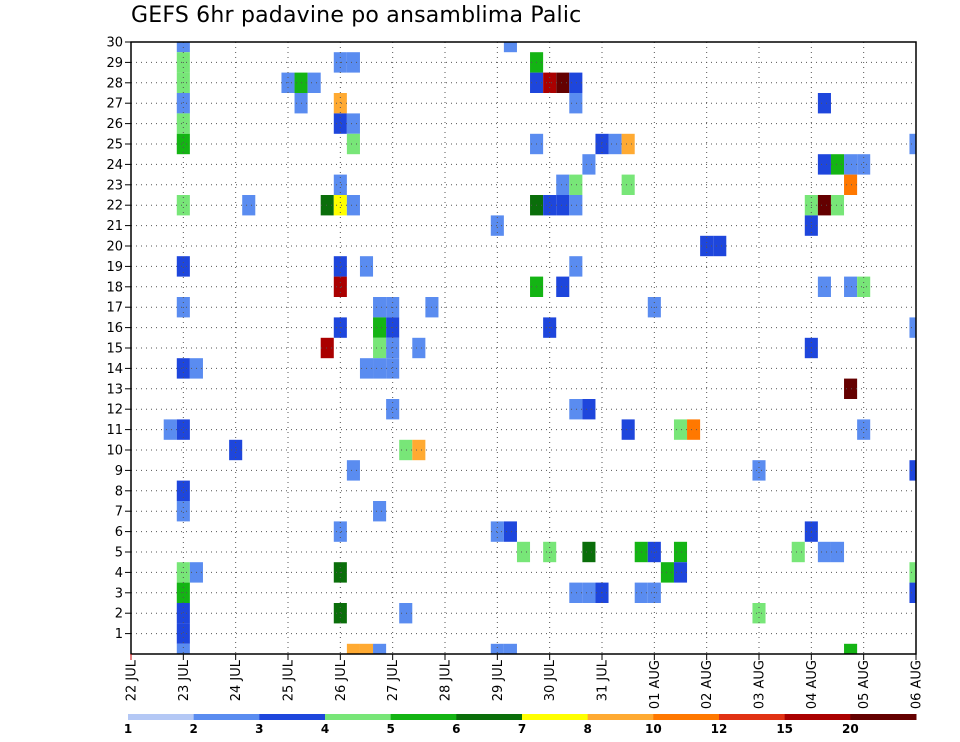  Describe the element at coordinates (114, 389) in the screenshot. I see `y-tick-label: 13` at that location.